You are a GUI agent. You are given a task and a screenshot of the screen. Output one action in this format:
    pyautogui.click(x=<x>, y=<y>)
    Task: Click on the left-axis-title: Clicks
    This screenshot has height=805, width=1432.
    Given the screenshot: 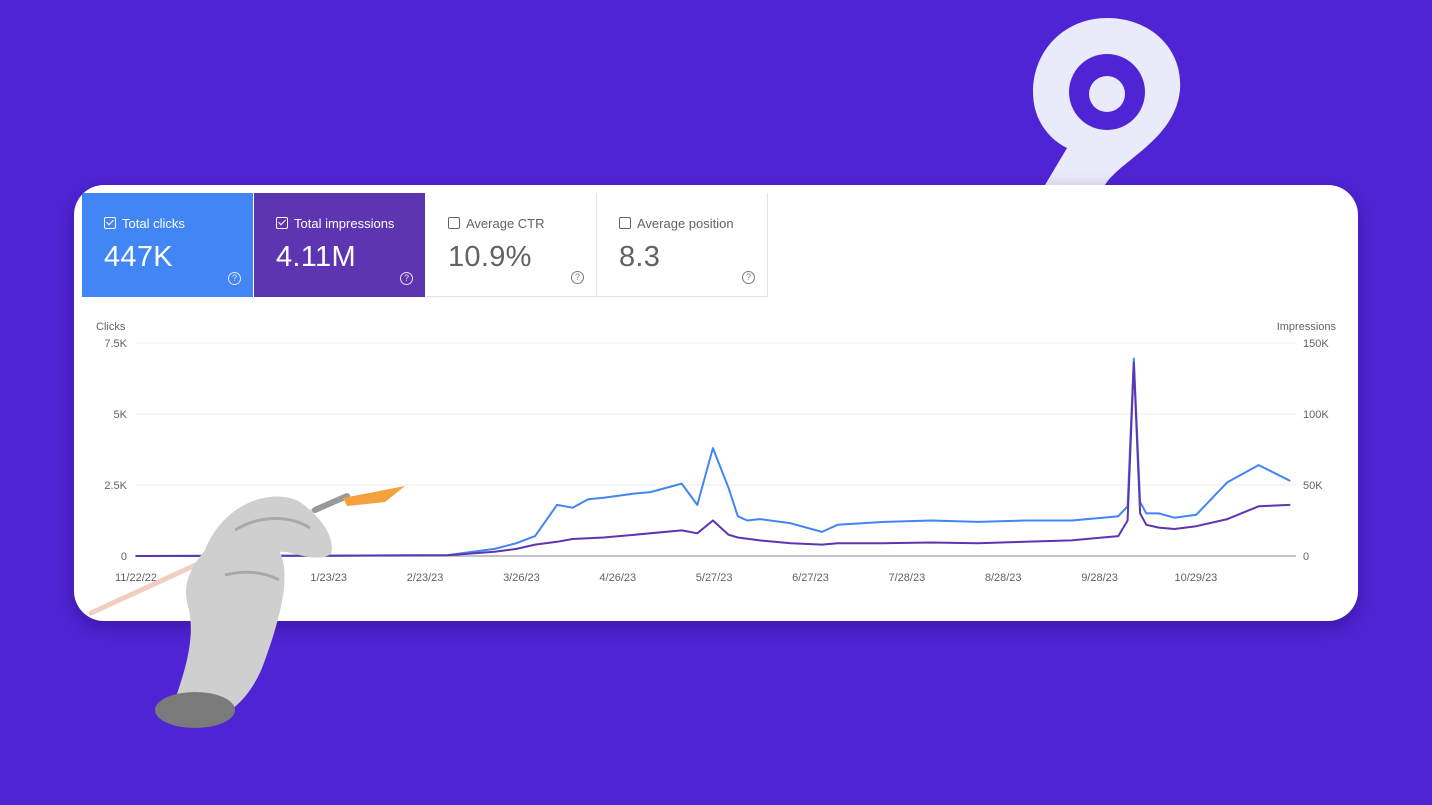 What is the action you would take?
    pyautogui.click(x=111, y=327)
    